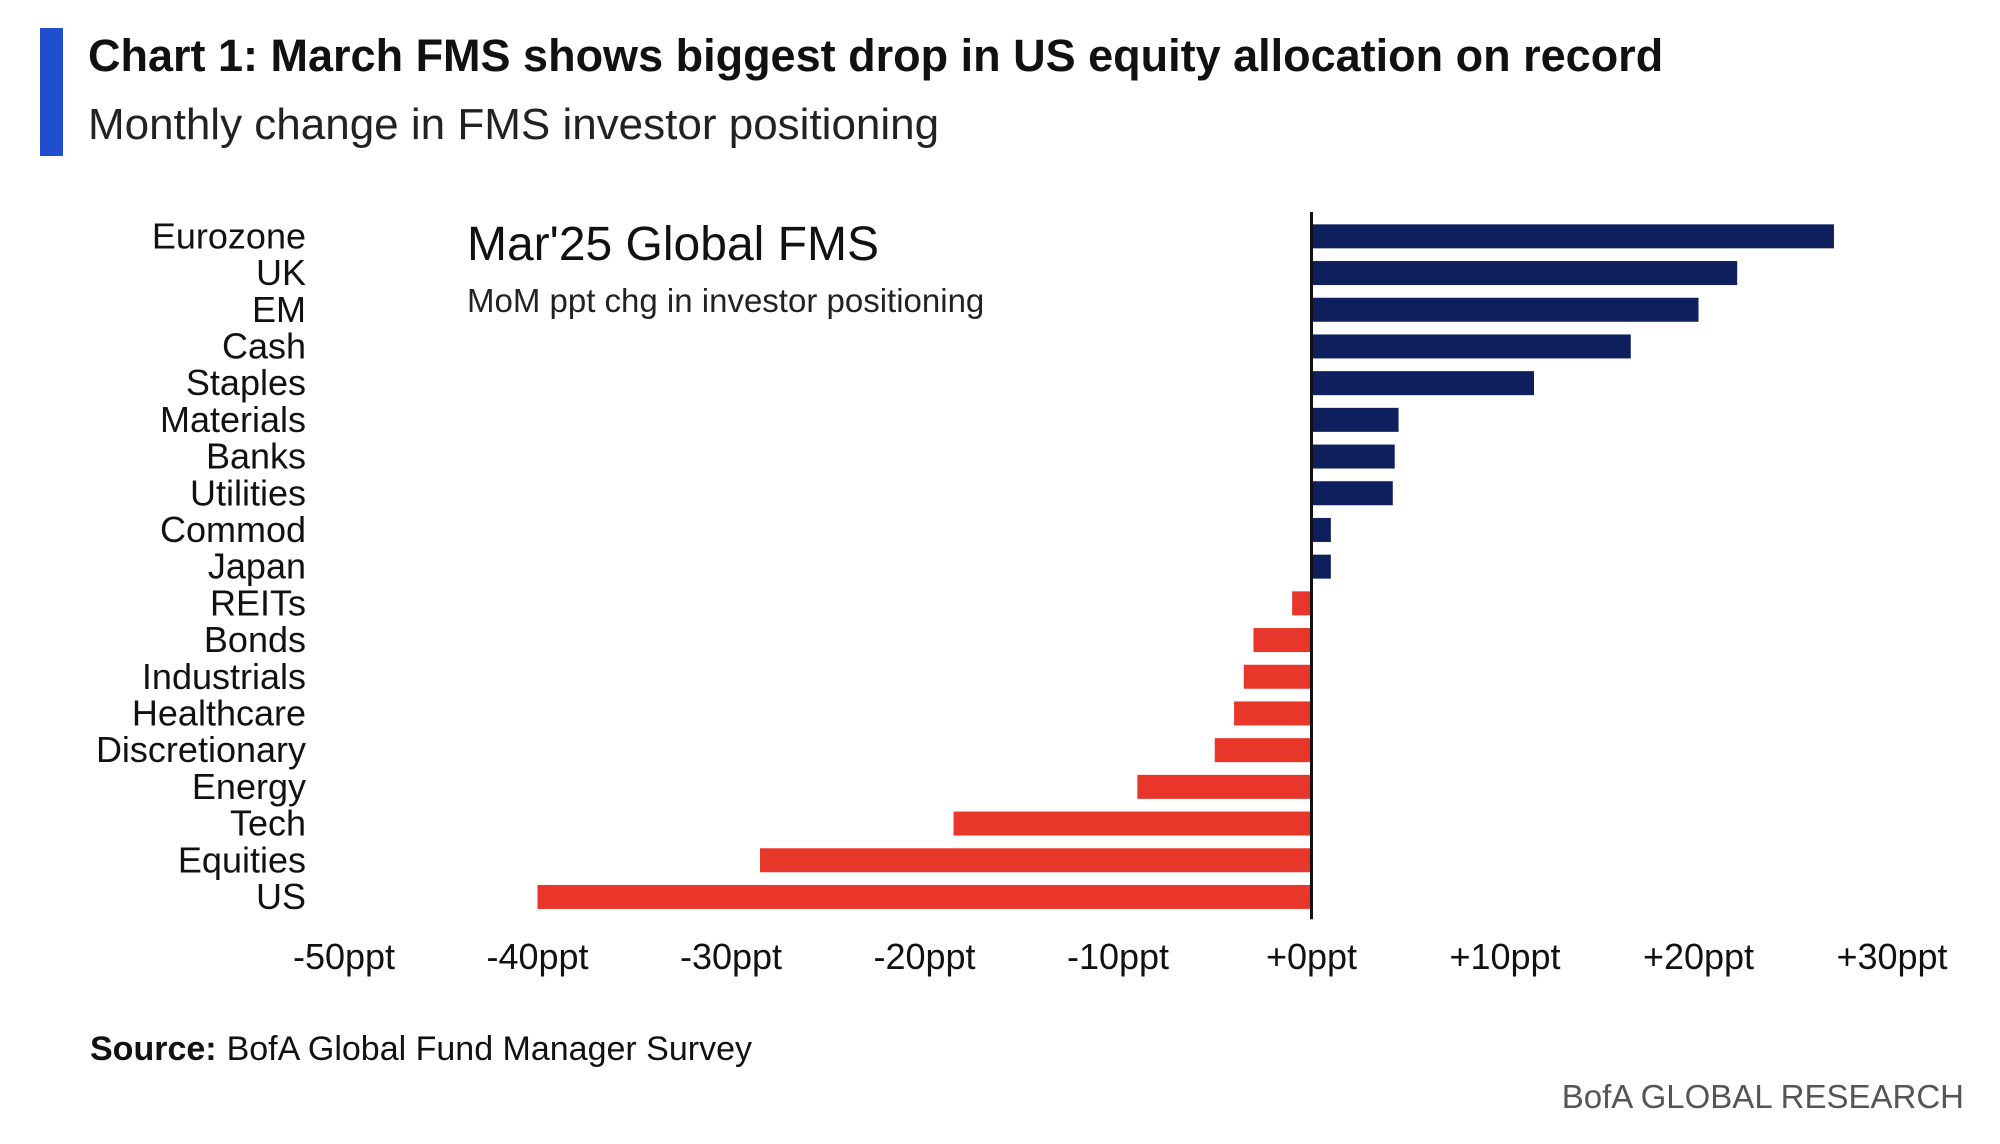  Describe the element at coordinates (1471, 346) in the screenshot. I see `bar-cash` at that location.